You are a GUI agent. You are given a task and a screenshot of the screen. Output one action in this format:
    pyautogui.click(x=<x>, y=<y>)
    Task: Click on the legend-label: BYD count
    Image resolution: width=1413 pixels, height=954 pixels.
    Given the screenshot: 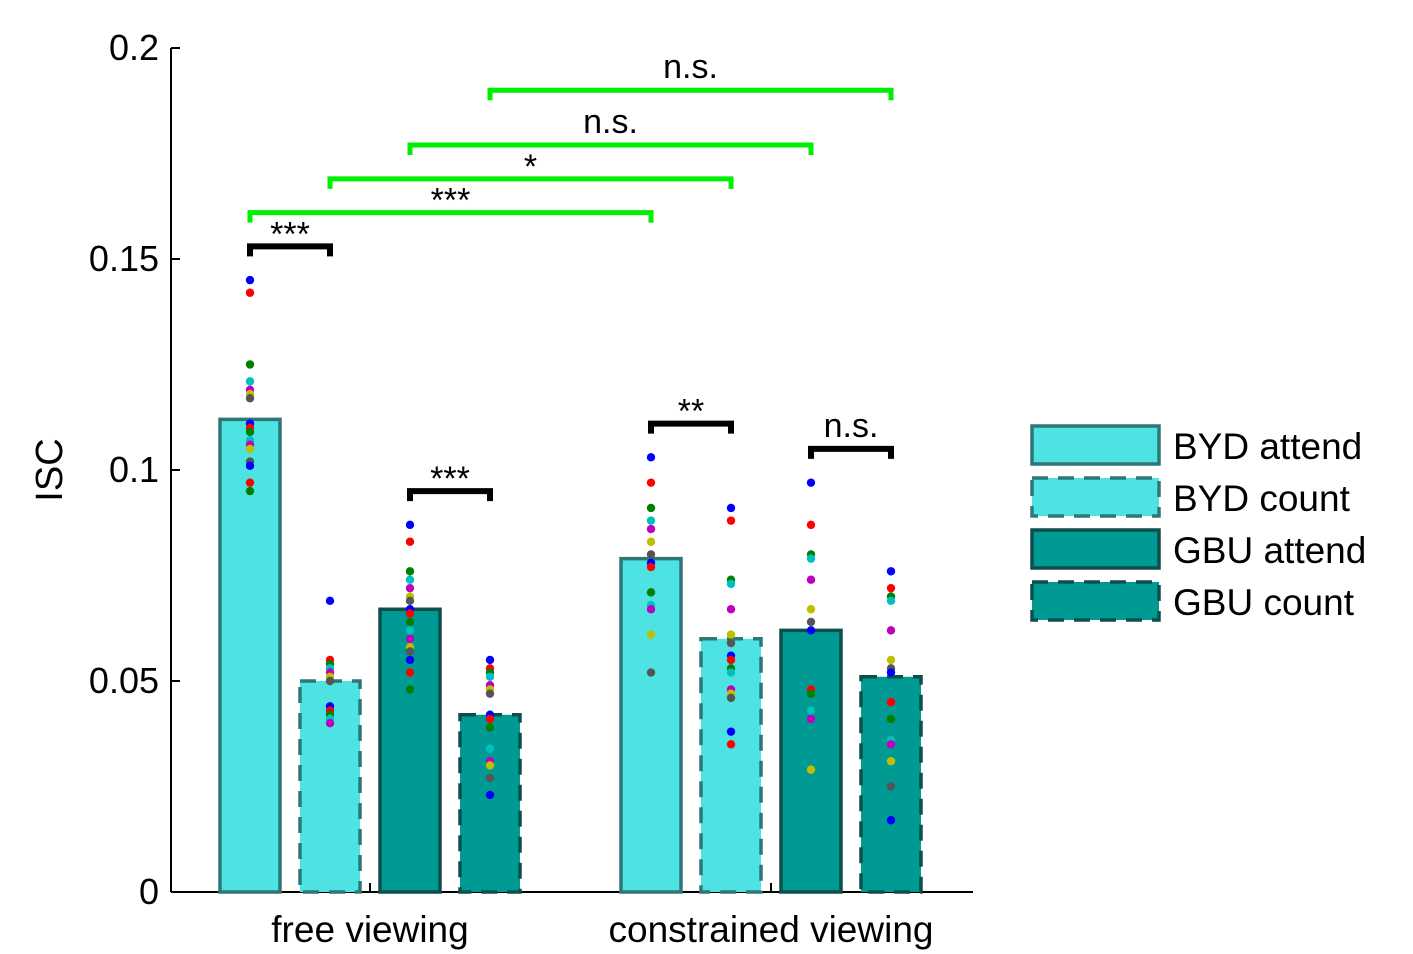 What is the action you would take?
    pyautogui.click(x=1262, y=498)
    